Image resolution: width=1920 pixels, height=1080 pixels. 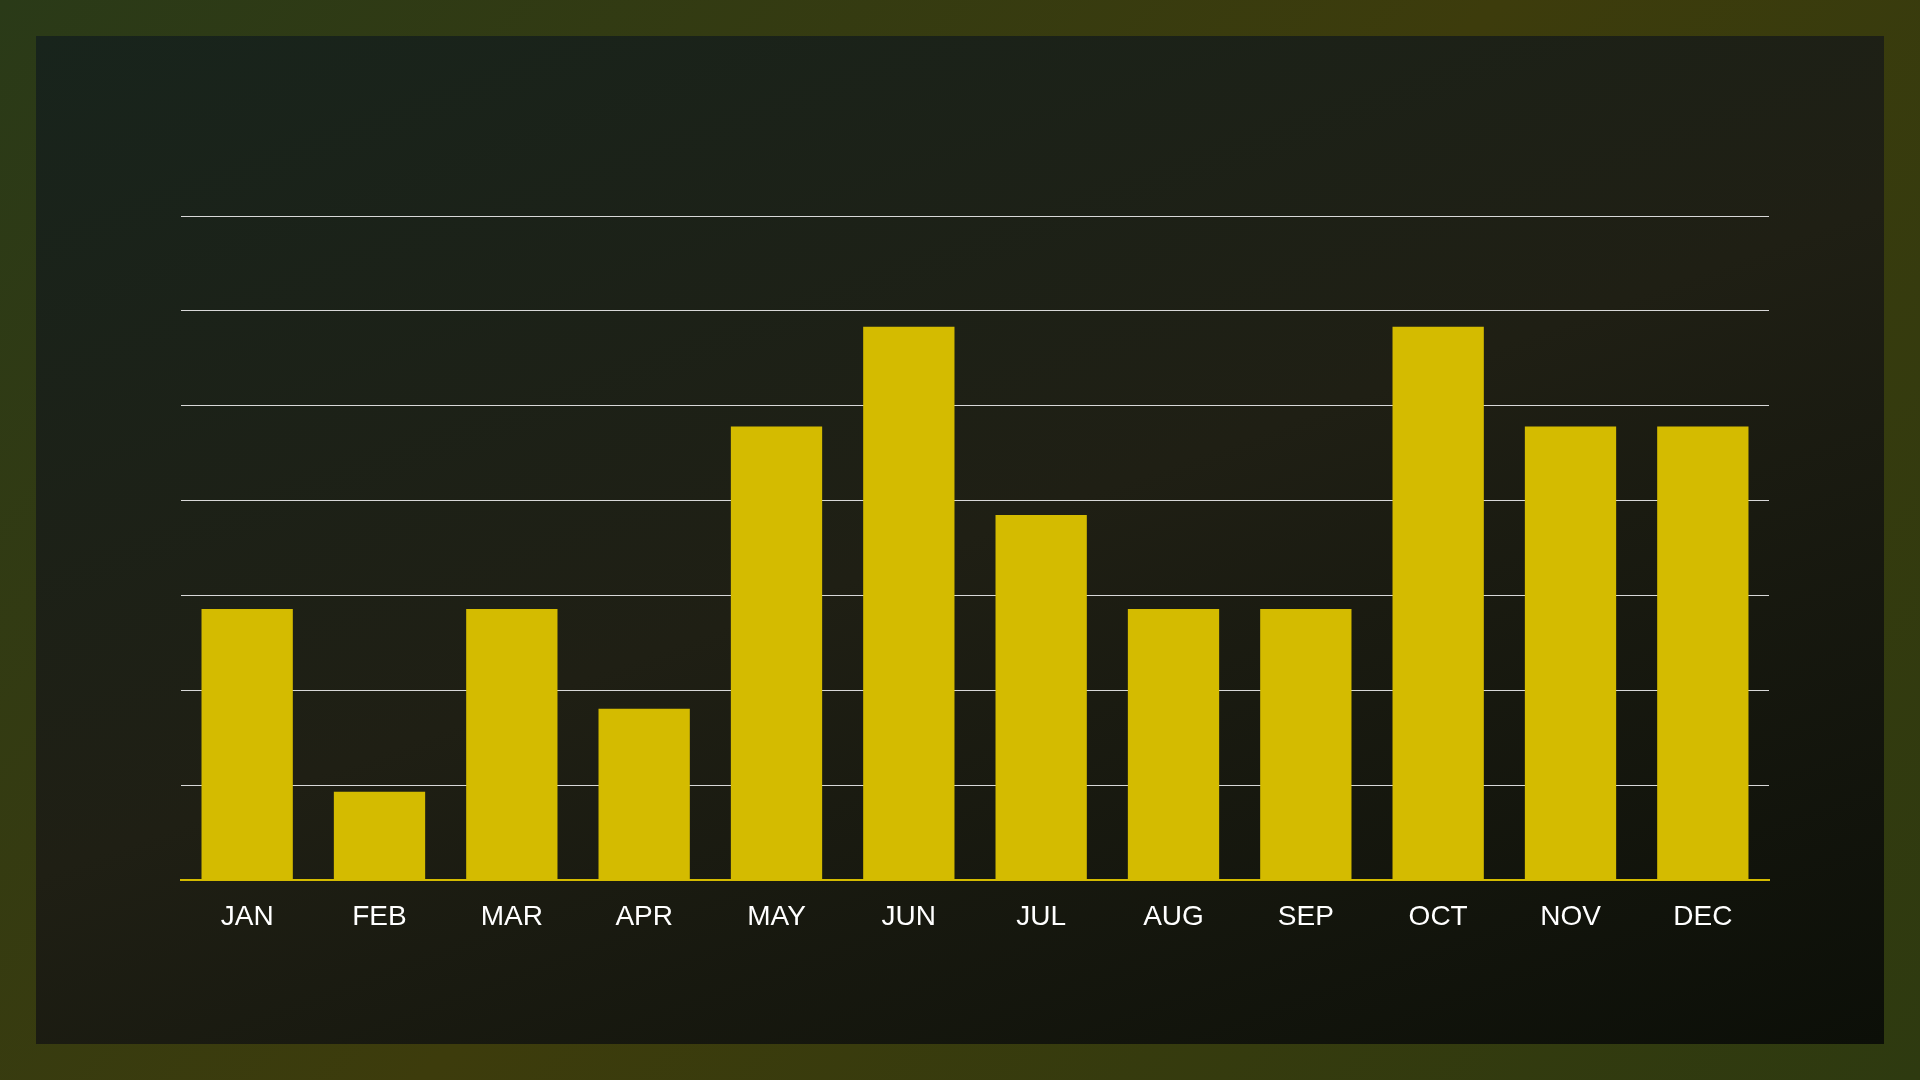 What do you see at coordinates (1173, 915) in the screenshot?
I see `x-tick-label: AUG` at bounding box center [1173, 915].